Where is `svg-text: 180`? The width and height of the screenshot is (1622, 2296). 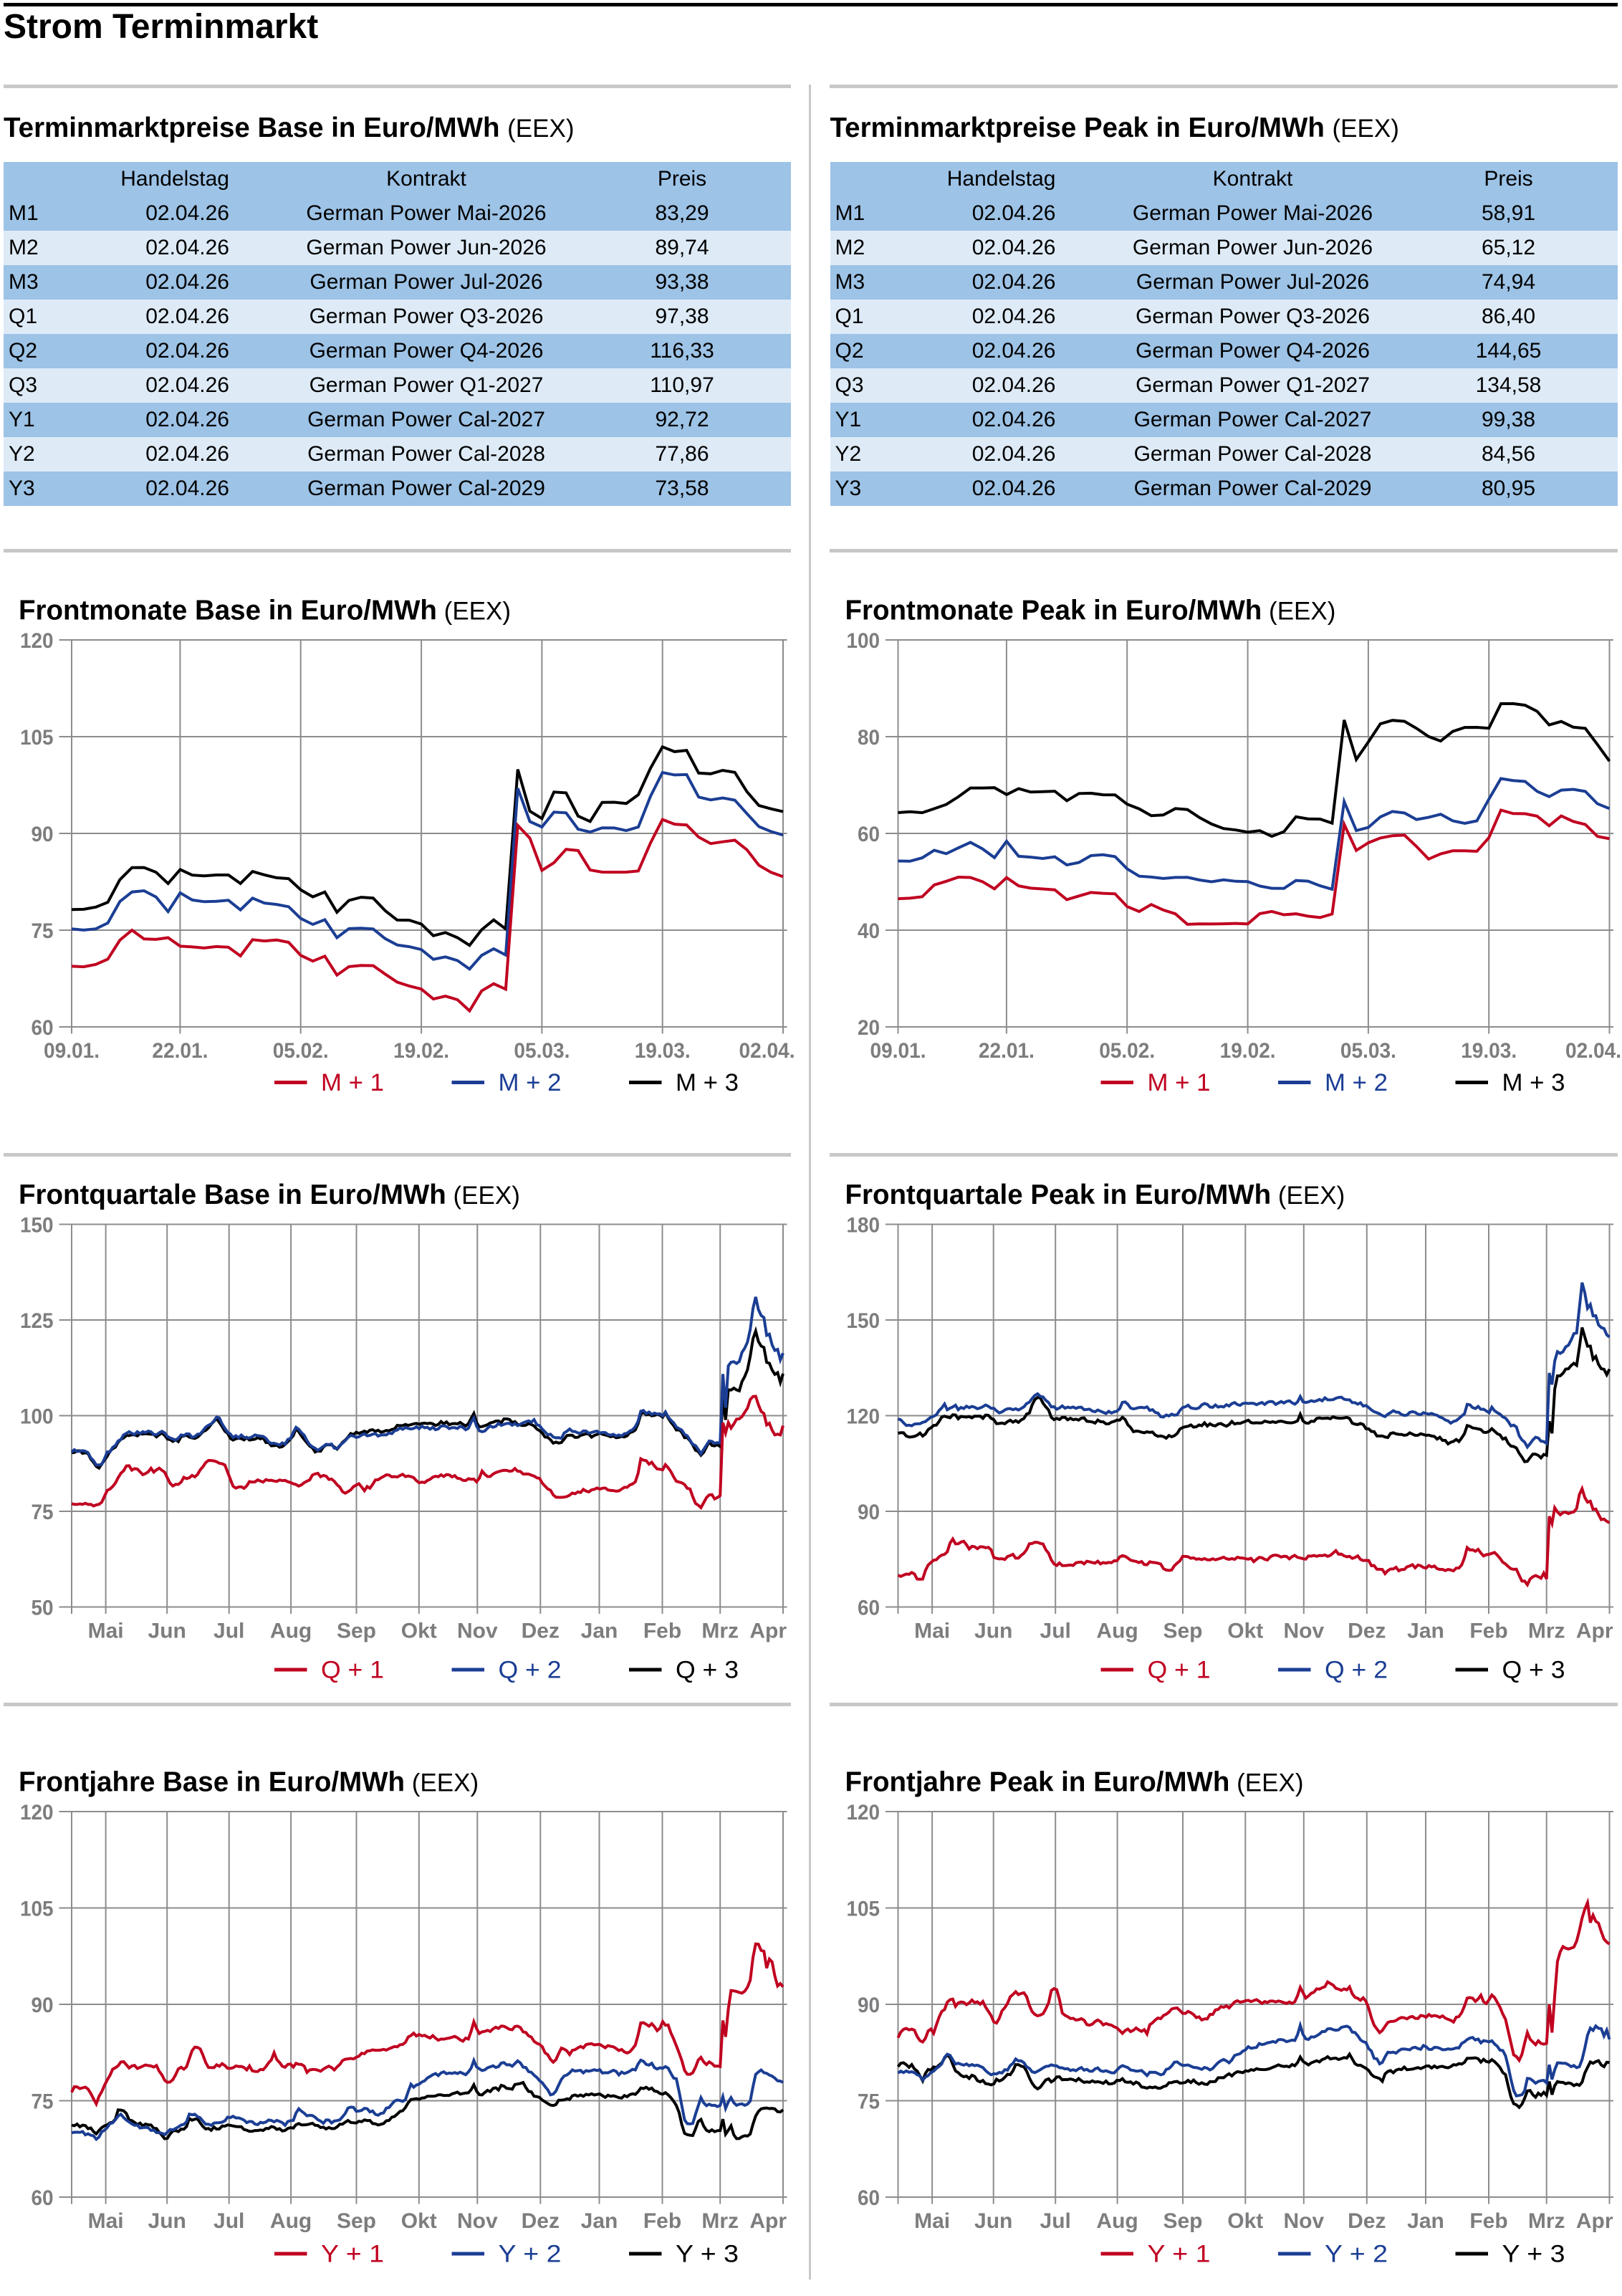
svg-text: 180 is located at coordinates (863, 1225).